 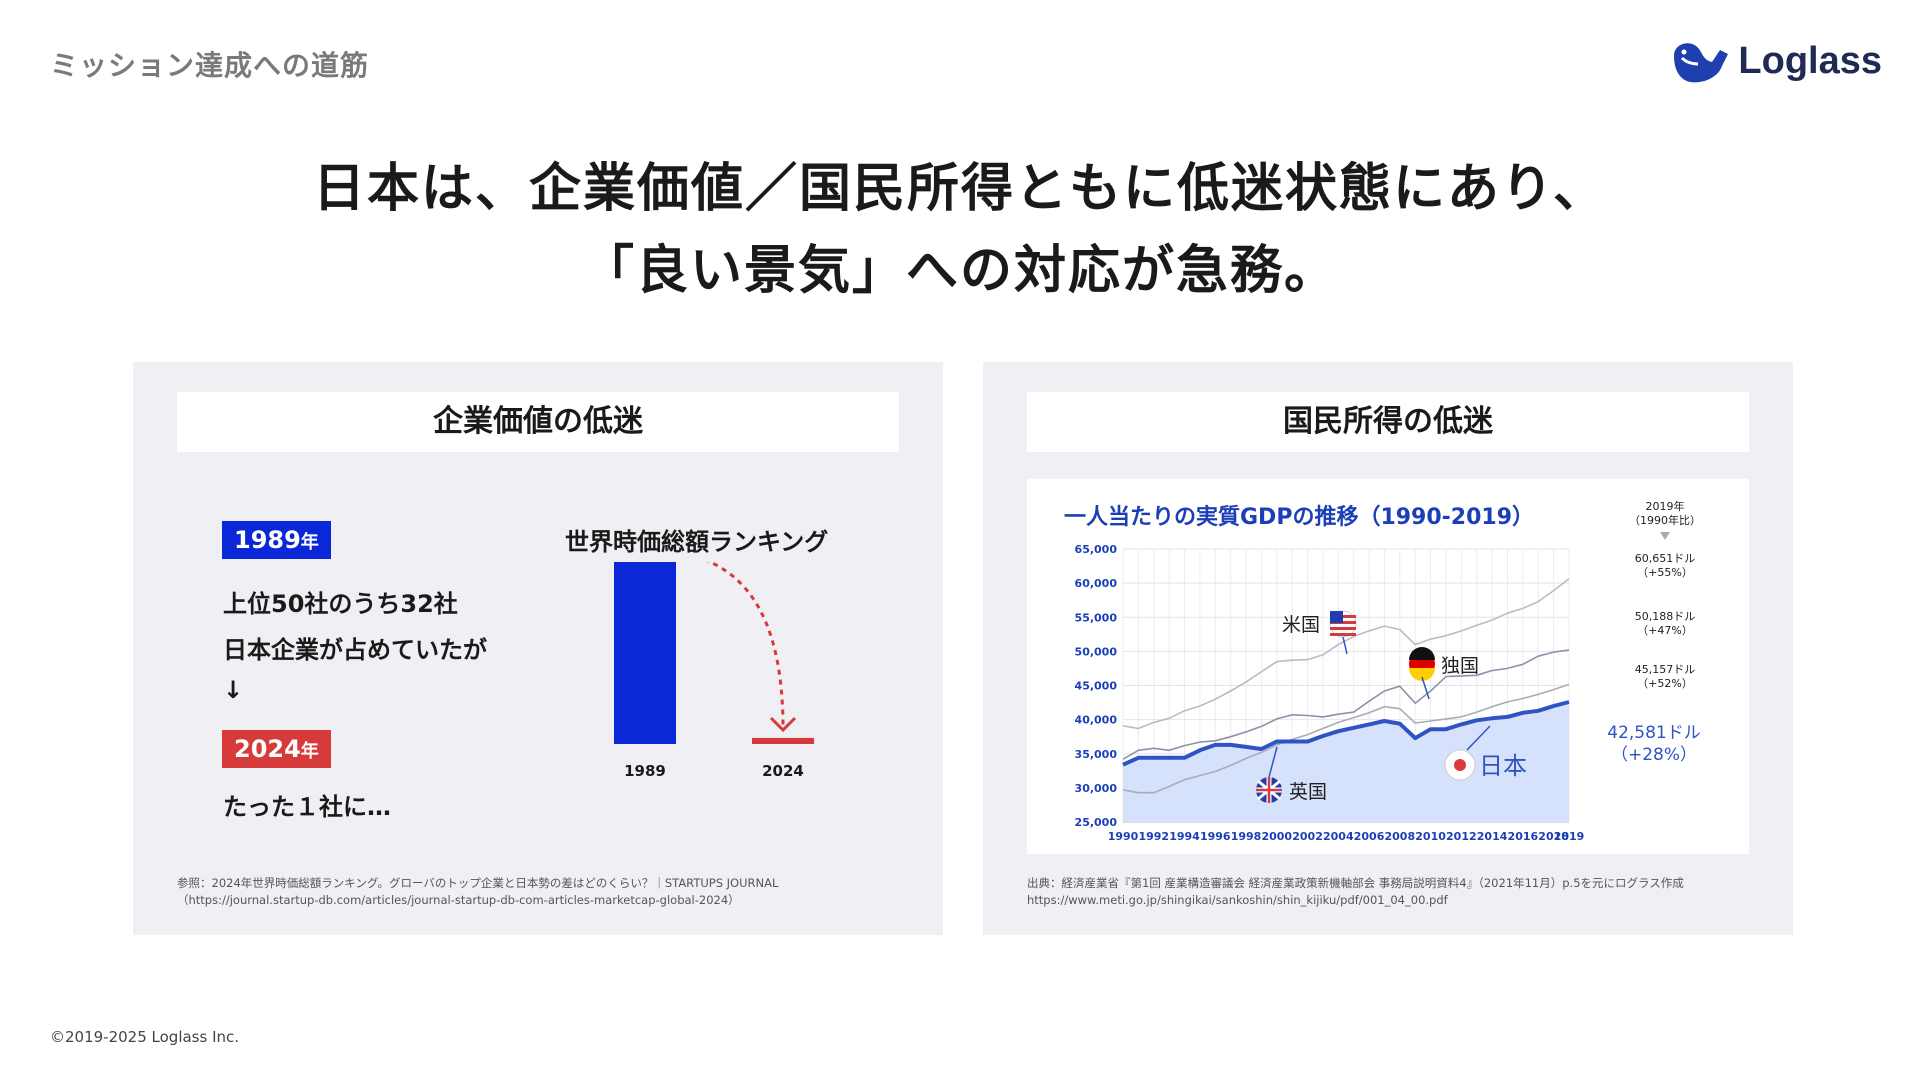 I want to click on stat-text-line-1: 上位50社のうち32社, so click(x=340, y=604).